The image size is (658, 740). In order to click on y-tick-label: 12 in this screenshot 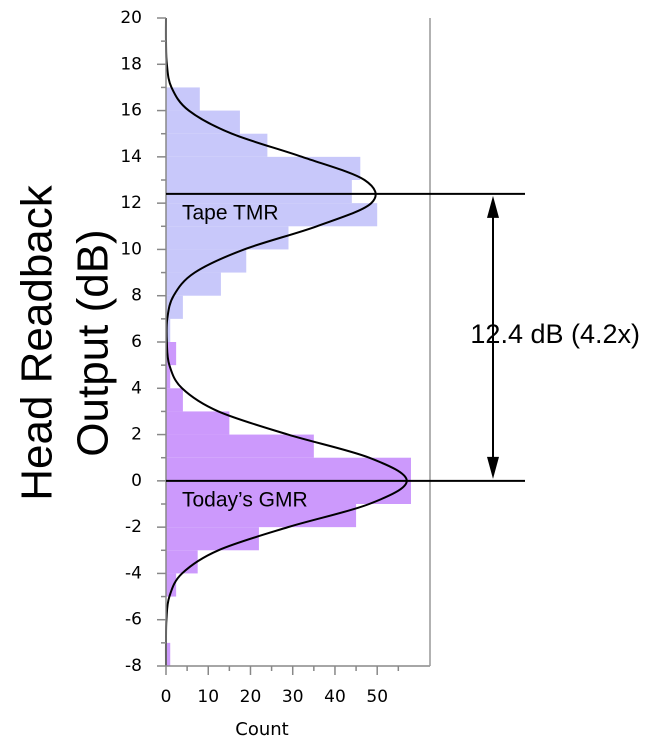, I will do `click(131, 203)`.